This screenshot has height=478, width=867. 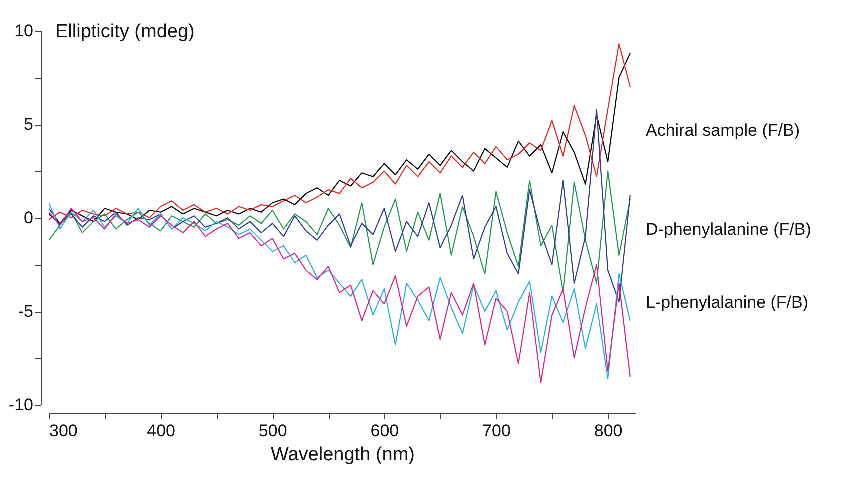 What do you see at coordinates (125, 32) in the screenshot?
I see `y-axis-title: Ellipticity (mdeg)` at bounding box center [125, 32].